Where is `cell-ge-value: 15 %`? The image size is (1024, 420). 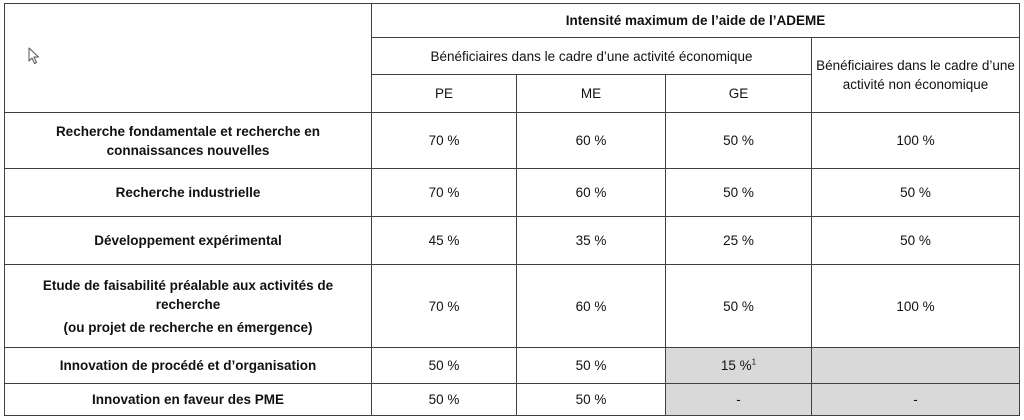 cell-ge-value: 15 % is located at coordinates (736, 365).